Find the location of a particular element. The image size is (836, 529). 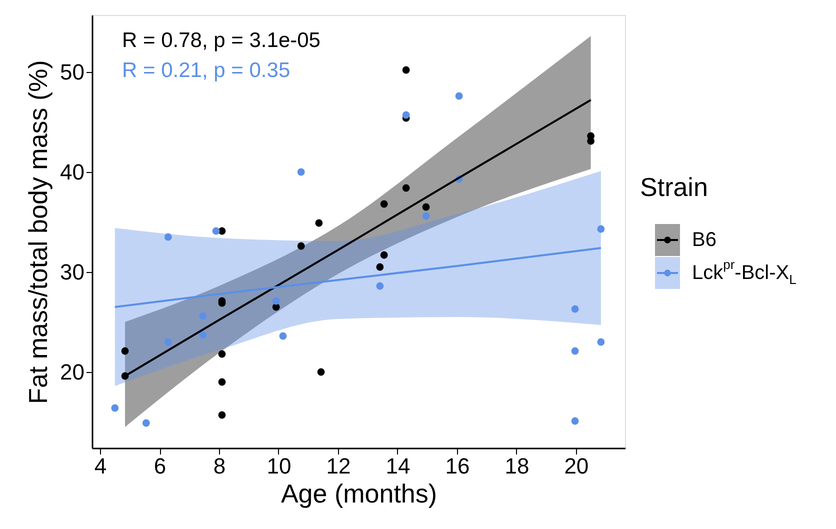

legend-label: B6 is located at coordinates (704, 240).